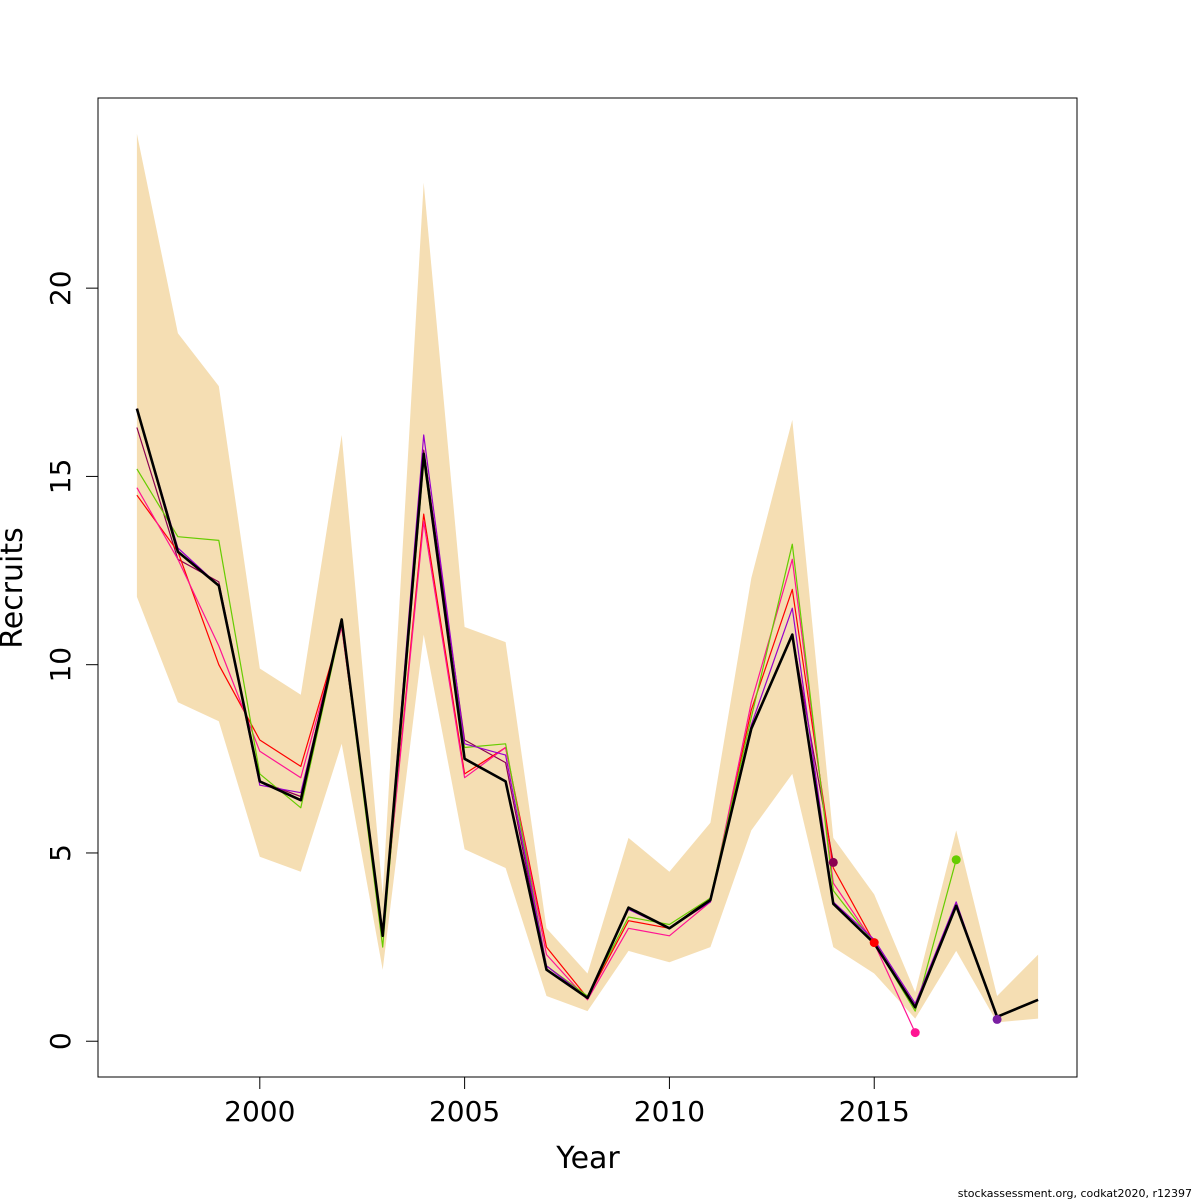  Describe the element at coordinates (669, 1111) in the screenshot. I see `x-tick-label-2010: 2010` at that location.